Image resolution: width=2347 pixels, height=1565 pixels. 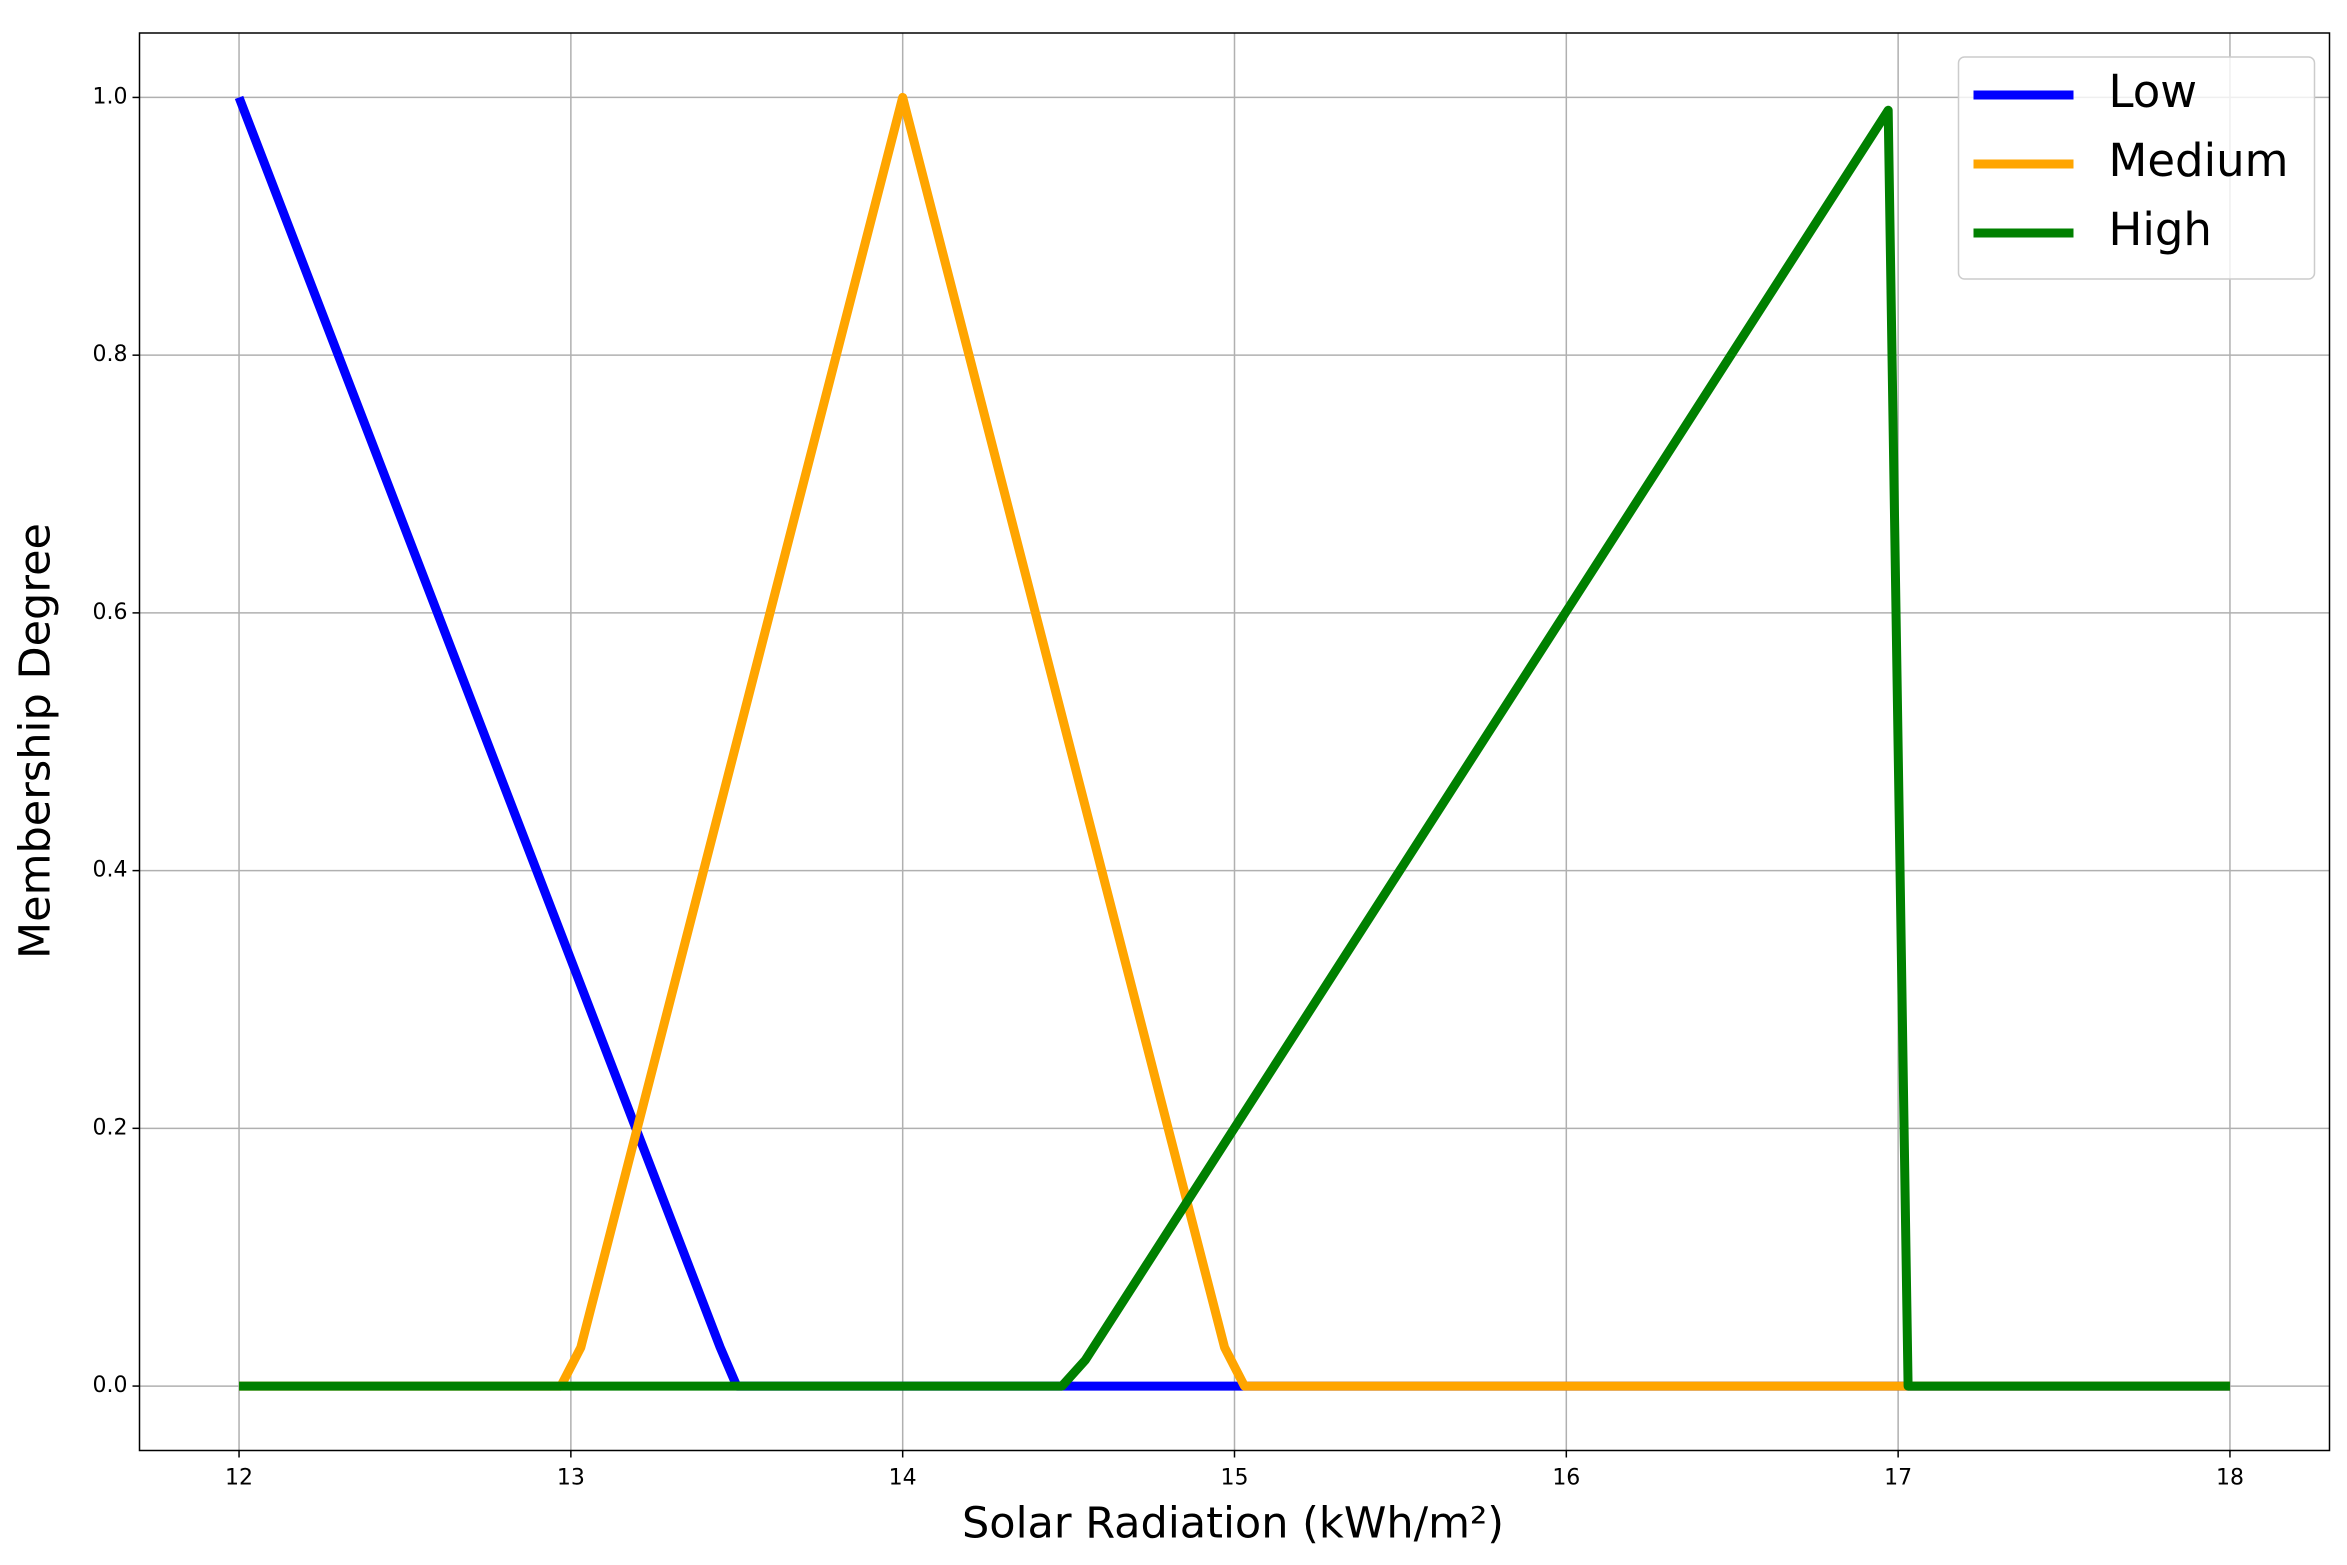 What do you see at coordinates (110, 1127) in the screenshot?
I see `y-tick-label: 0.2` at bounding box center [110, 1127].